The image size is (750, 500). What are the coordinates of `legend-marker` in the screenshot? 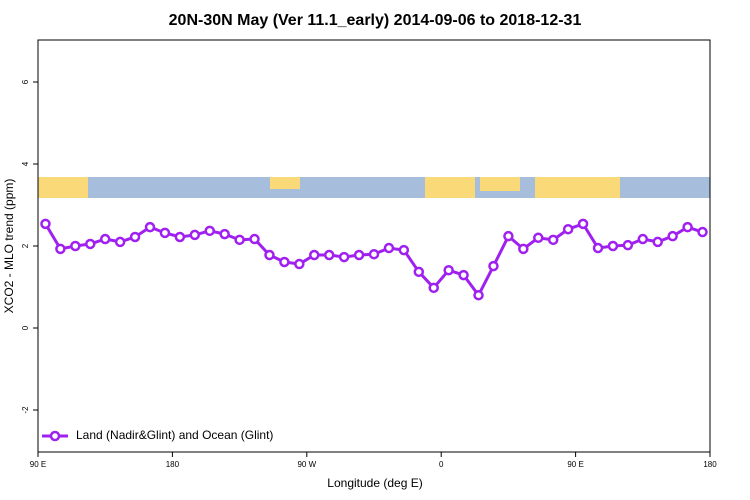 It's located at (55, 436).